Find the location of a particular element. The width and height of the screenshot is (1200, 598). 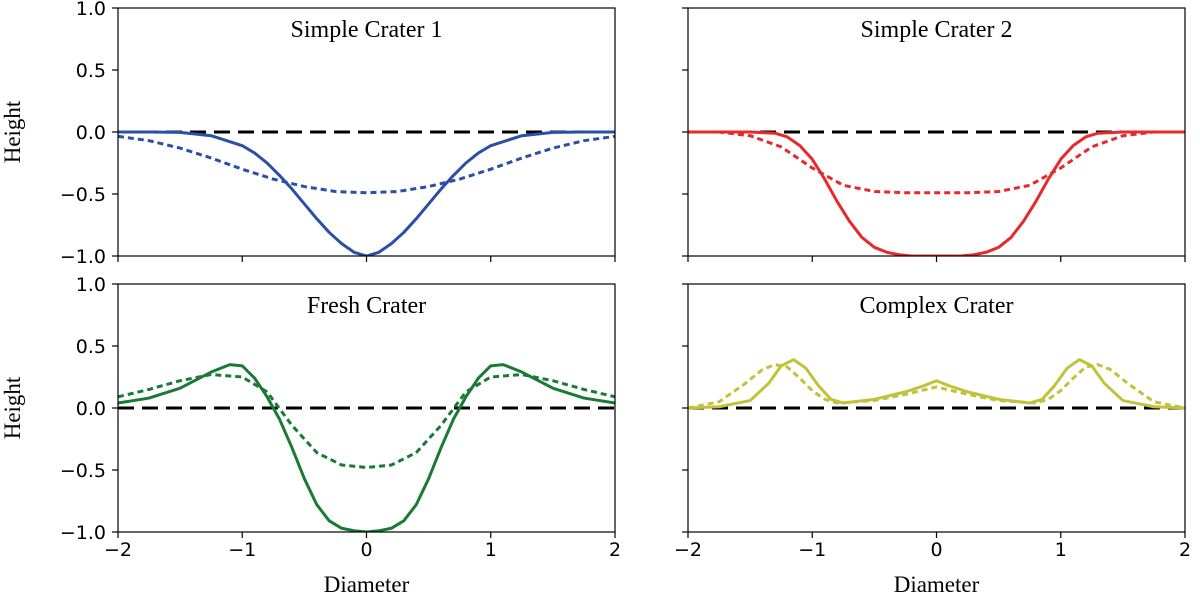

panel-title: Fresh Crater is located at coordinates (366, 306).